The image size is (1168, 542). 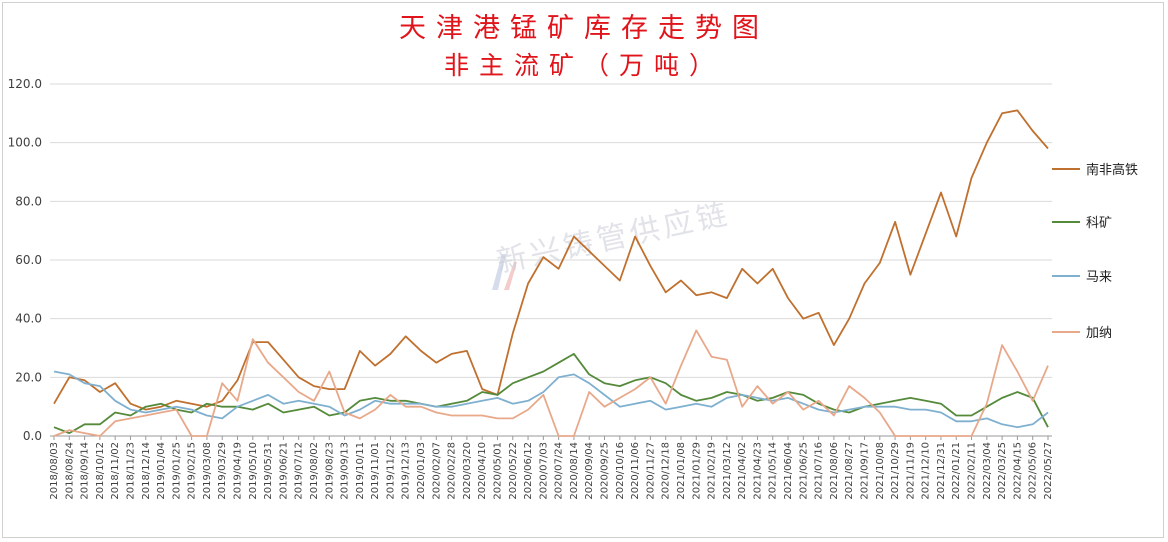 I want to click on x-tick-label: 2020/06/12, so click(x=528, y=471).